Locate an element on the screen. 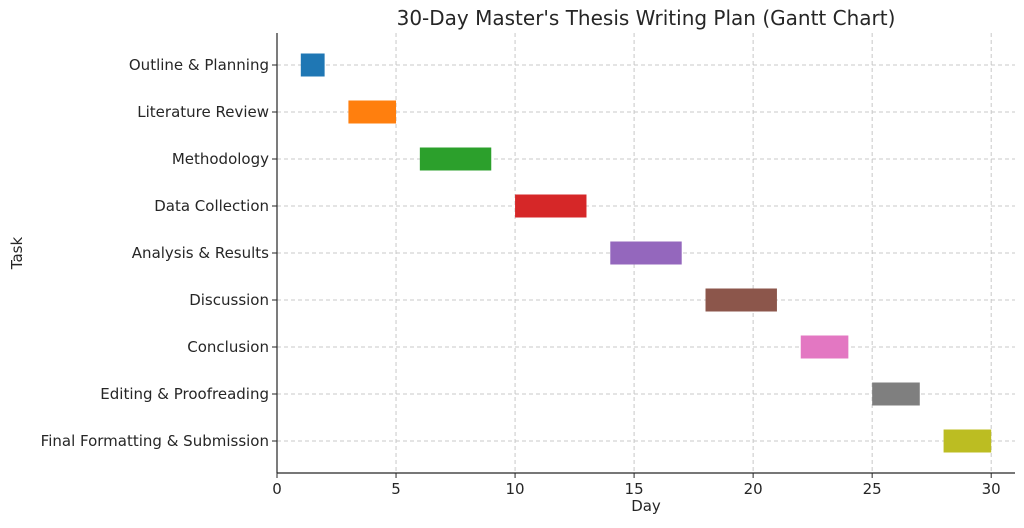  y-tick-label: Literature Review is located at coordinates (203, 112).